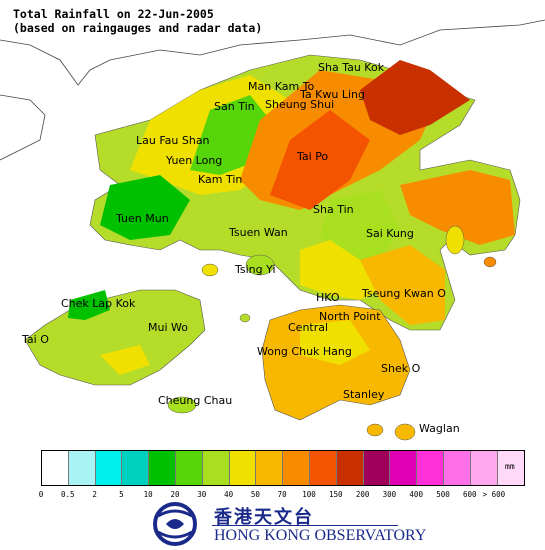 This screenshot has width=545, height=550. I want to click on label-sheung-shui: Sheung Shui, so click(299, 104).